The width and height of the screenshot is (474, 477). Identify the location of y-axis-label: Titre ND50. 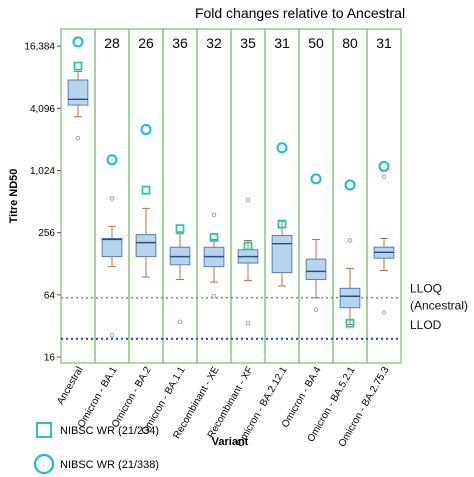
(14, 196).